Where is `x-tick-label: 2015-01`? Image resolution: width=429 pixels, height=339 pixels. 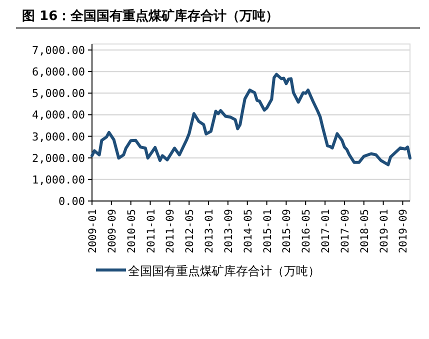 x-tick-label: 2015-01 is located at coordinates (268, 231).